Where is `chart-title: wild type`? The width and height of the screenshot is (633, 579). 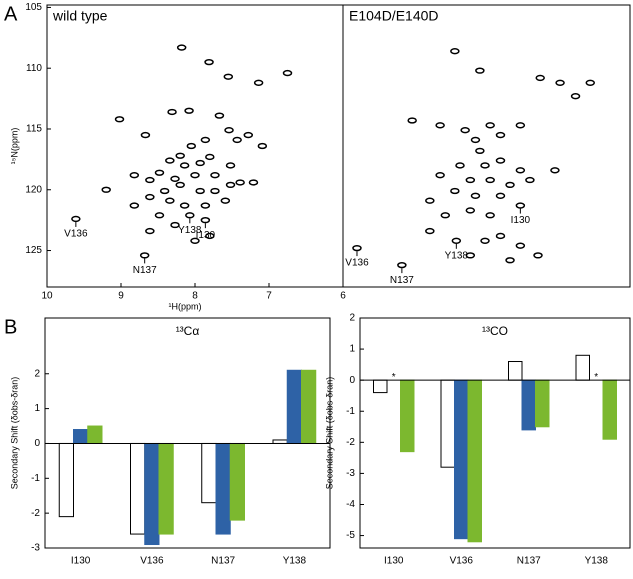
chart-title: wild type is located at coordinates (80, 16).